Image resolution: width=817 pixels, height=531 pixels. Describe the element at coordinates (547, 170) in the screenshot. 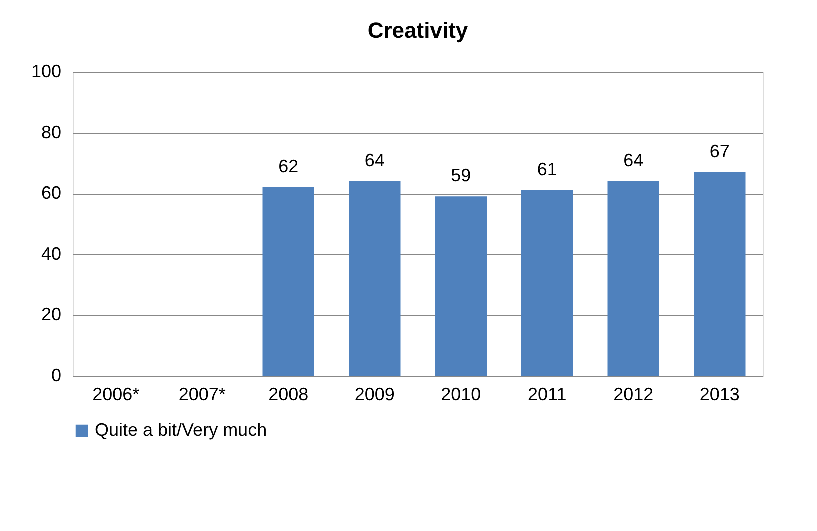

I see `data-label: 61` at that location.